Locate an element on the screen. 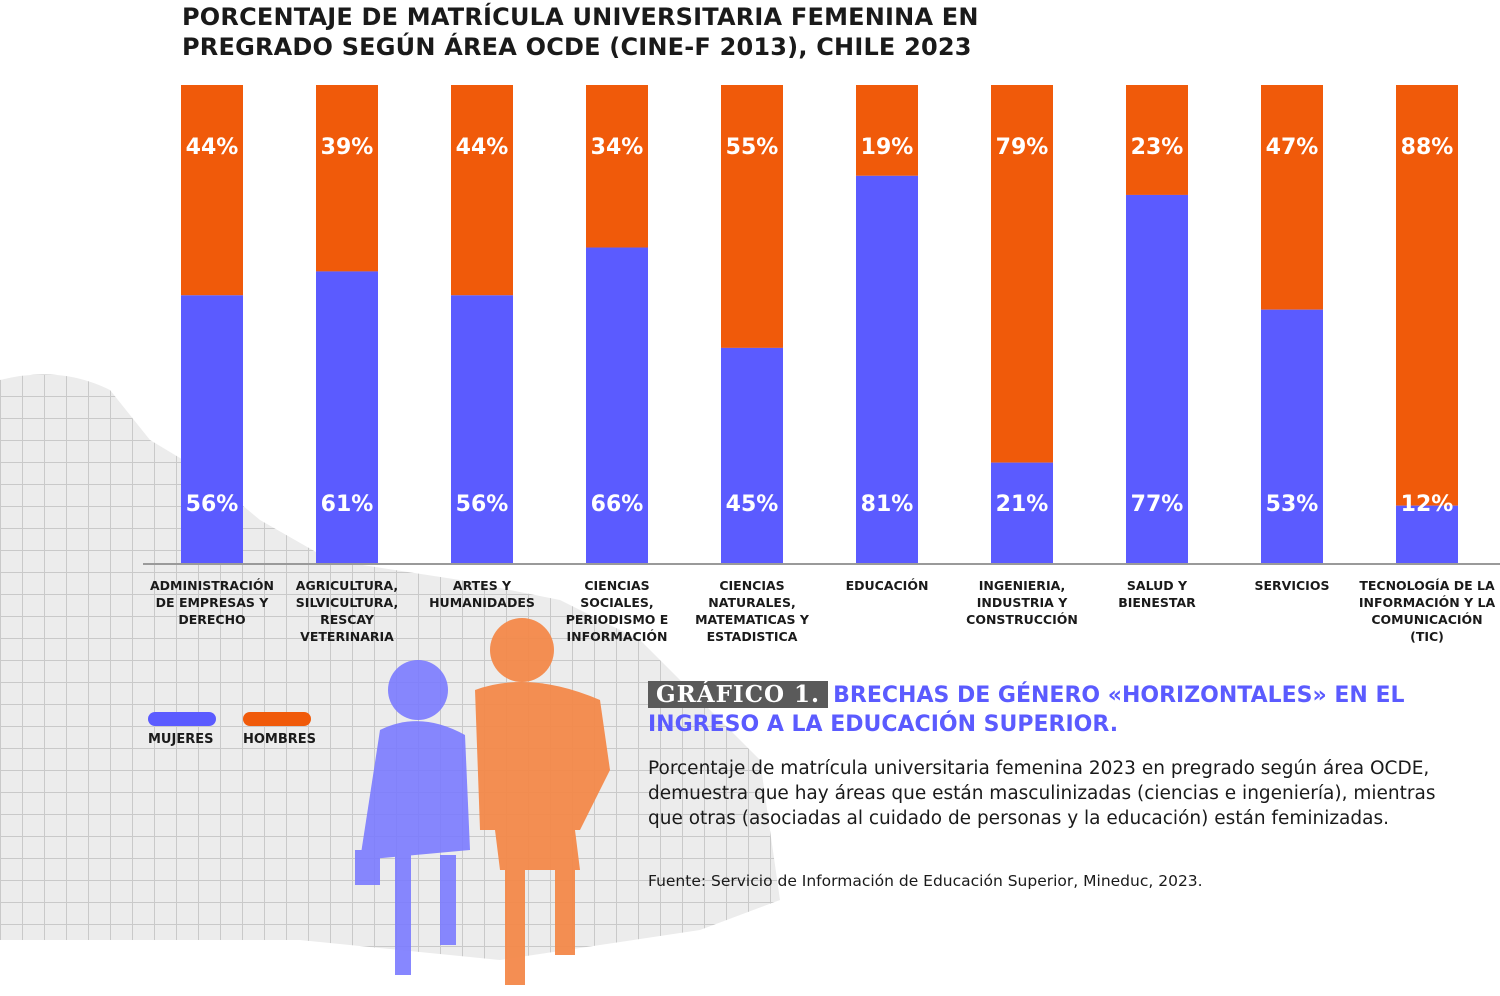  data-label-mujeres: 61% is located at coordinates (347, 504).